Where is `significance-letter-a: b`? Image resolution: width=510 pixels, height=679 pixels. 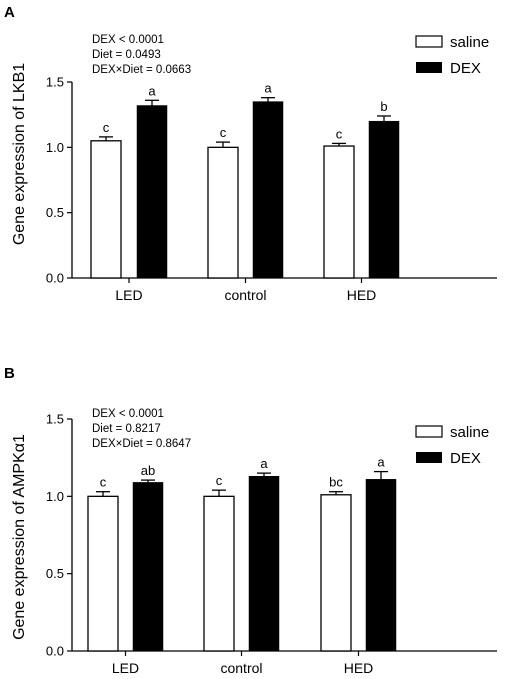
significance-letter-a: b is located at coordinates (383, 106).